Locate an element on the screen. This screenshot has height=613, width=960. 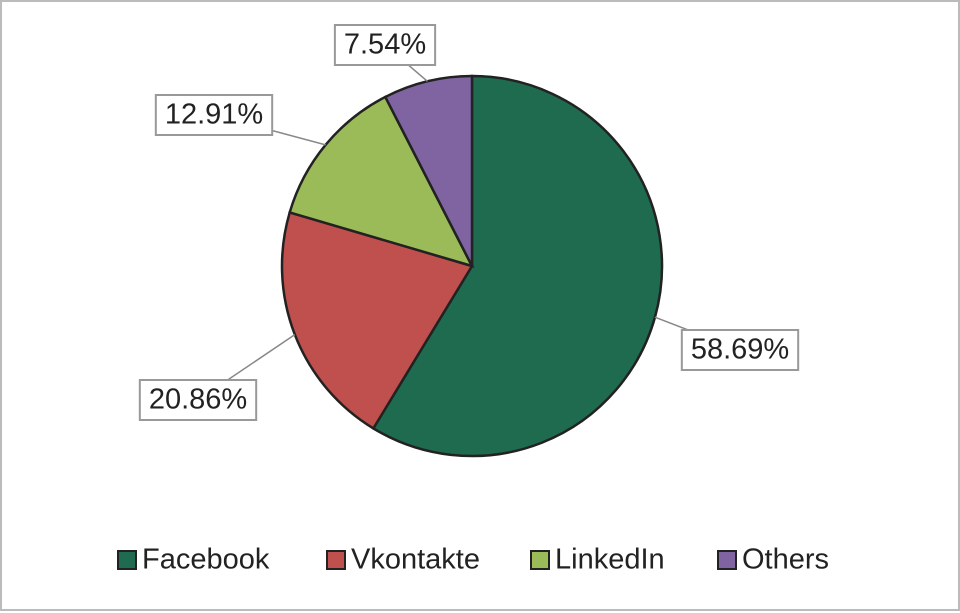
legend-label: Others is located at coordinates (785, 560).